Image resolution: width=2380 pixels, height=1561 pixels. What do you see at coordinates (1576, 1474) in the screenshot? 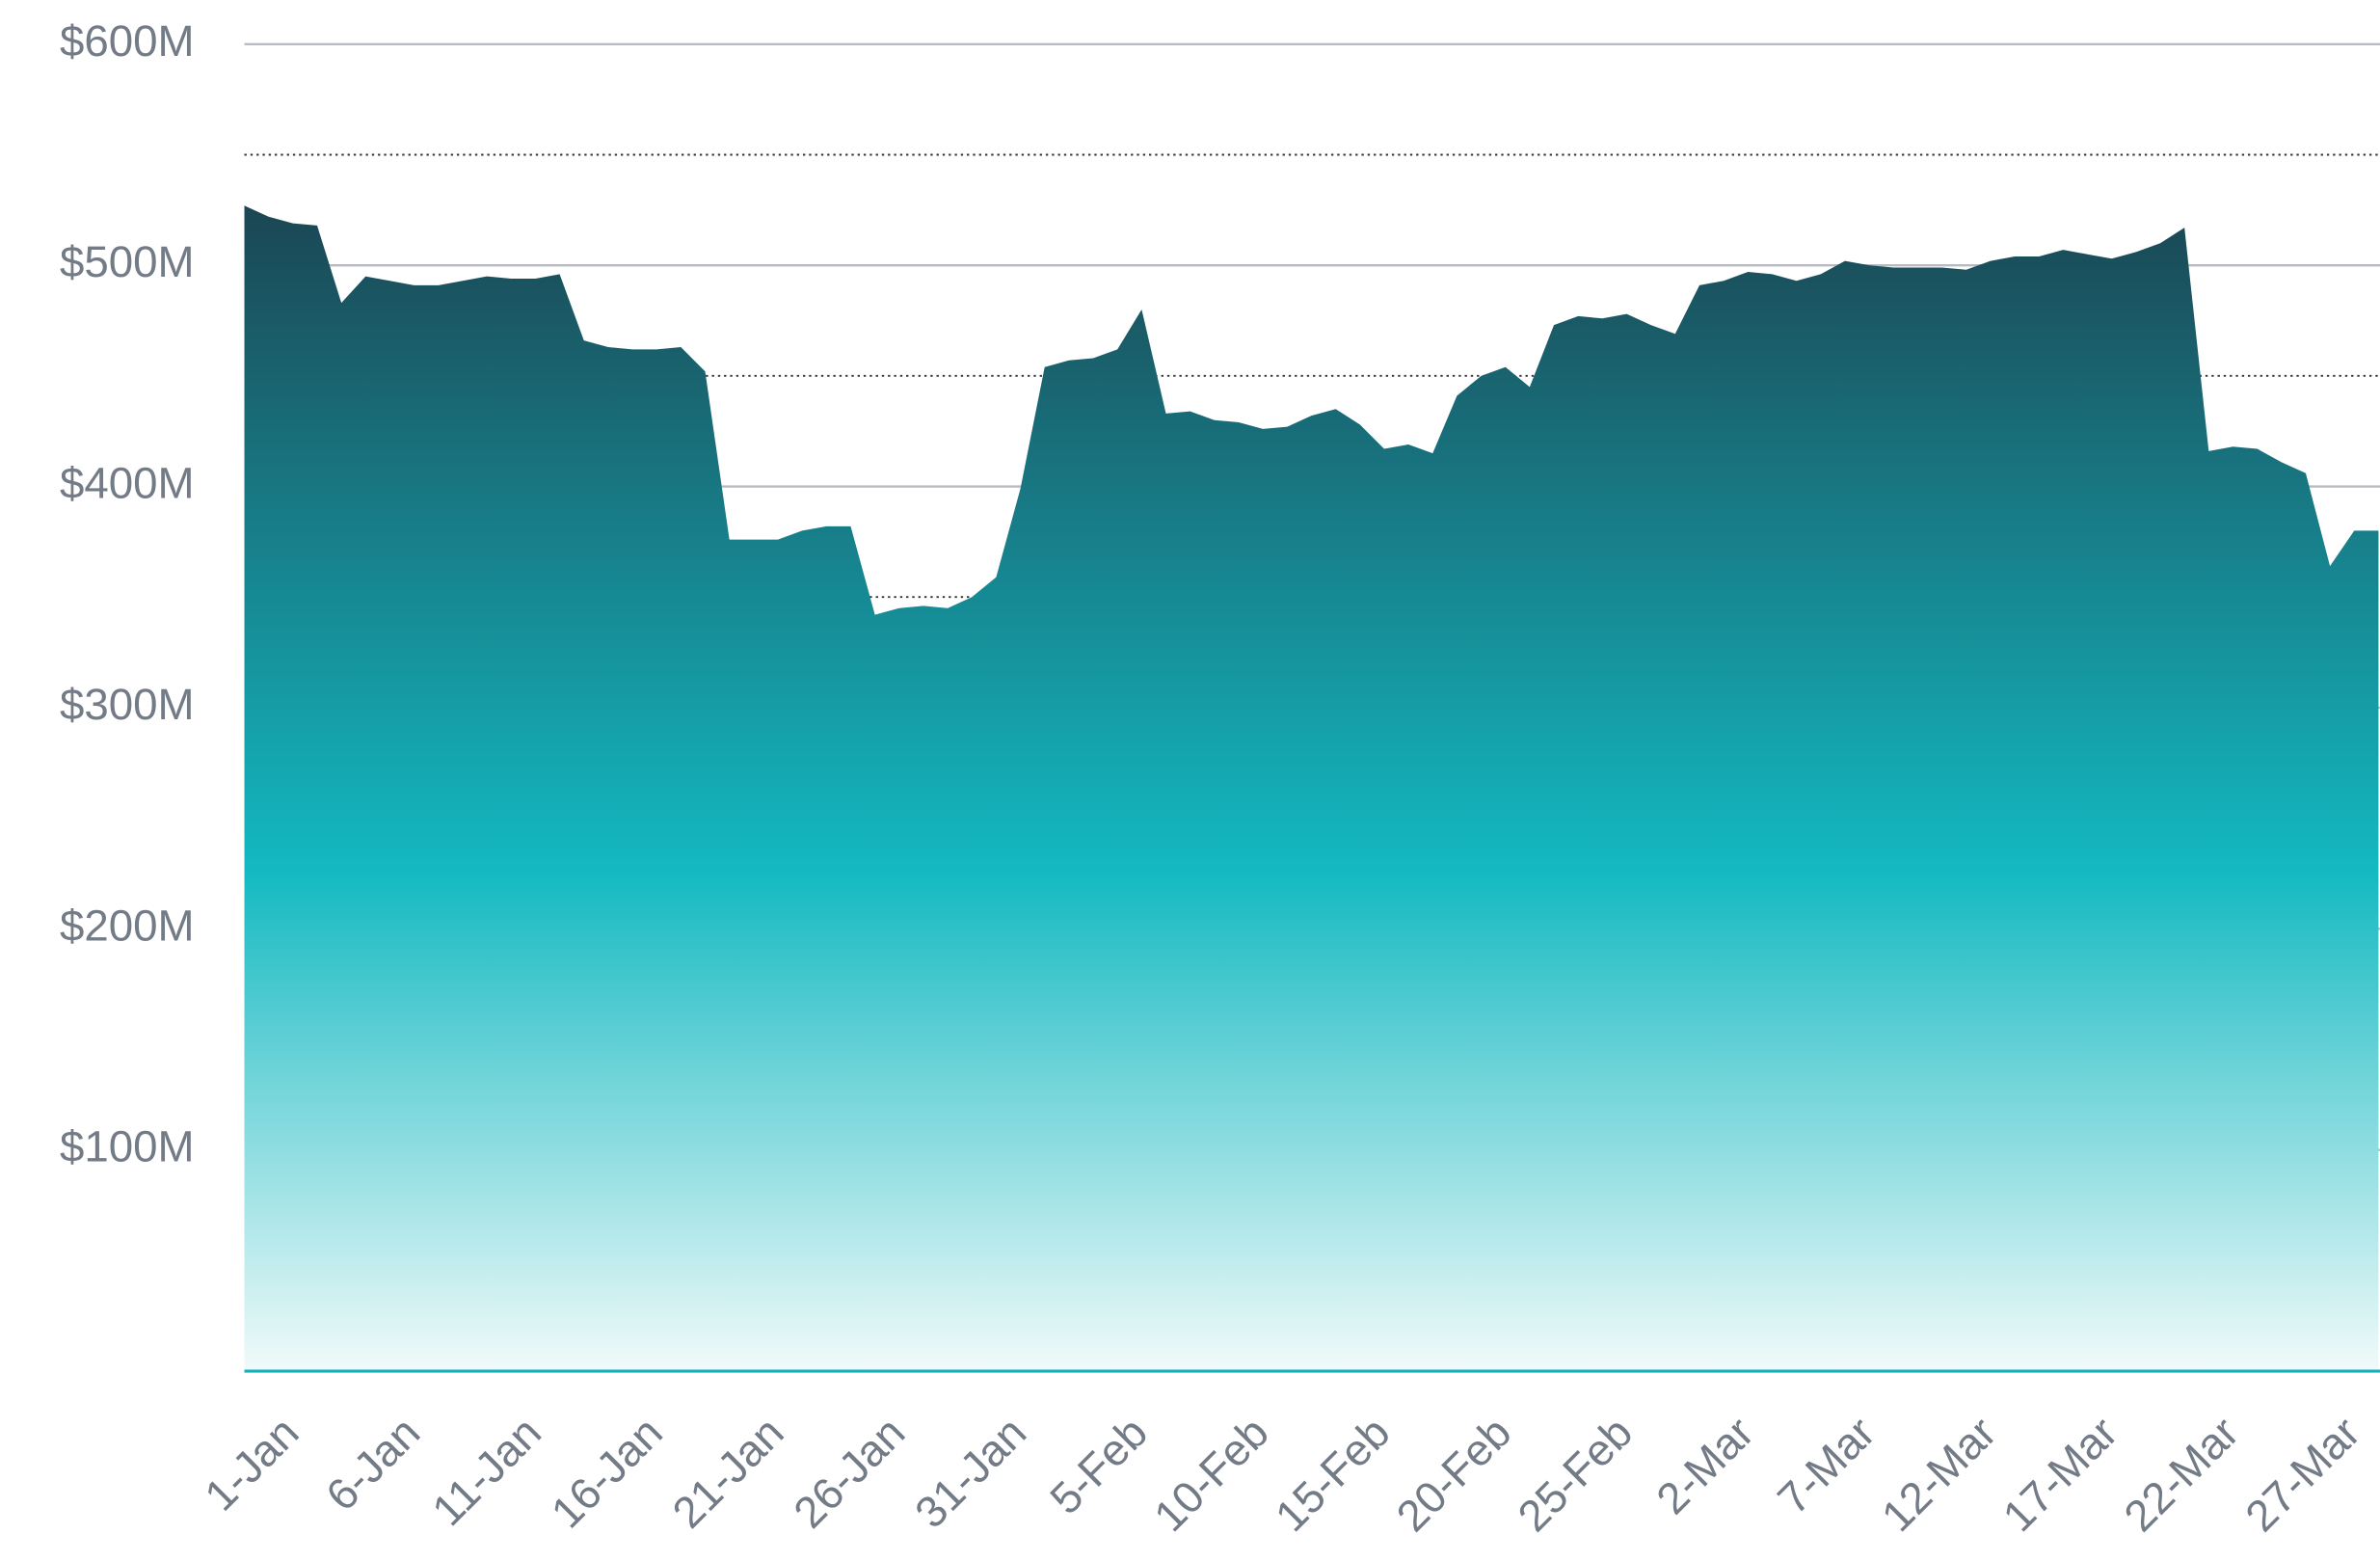
I see `x-tick-label: 25-Feb` at bounding box center [1576, 1474].